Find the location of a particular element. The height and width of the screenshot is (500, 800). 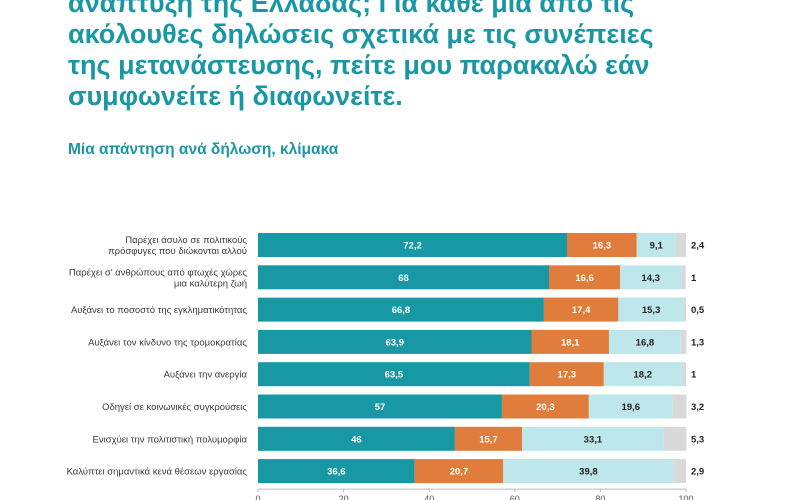

data-label: 18,2 is located at coordinates (643, 375).